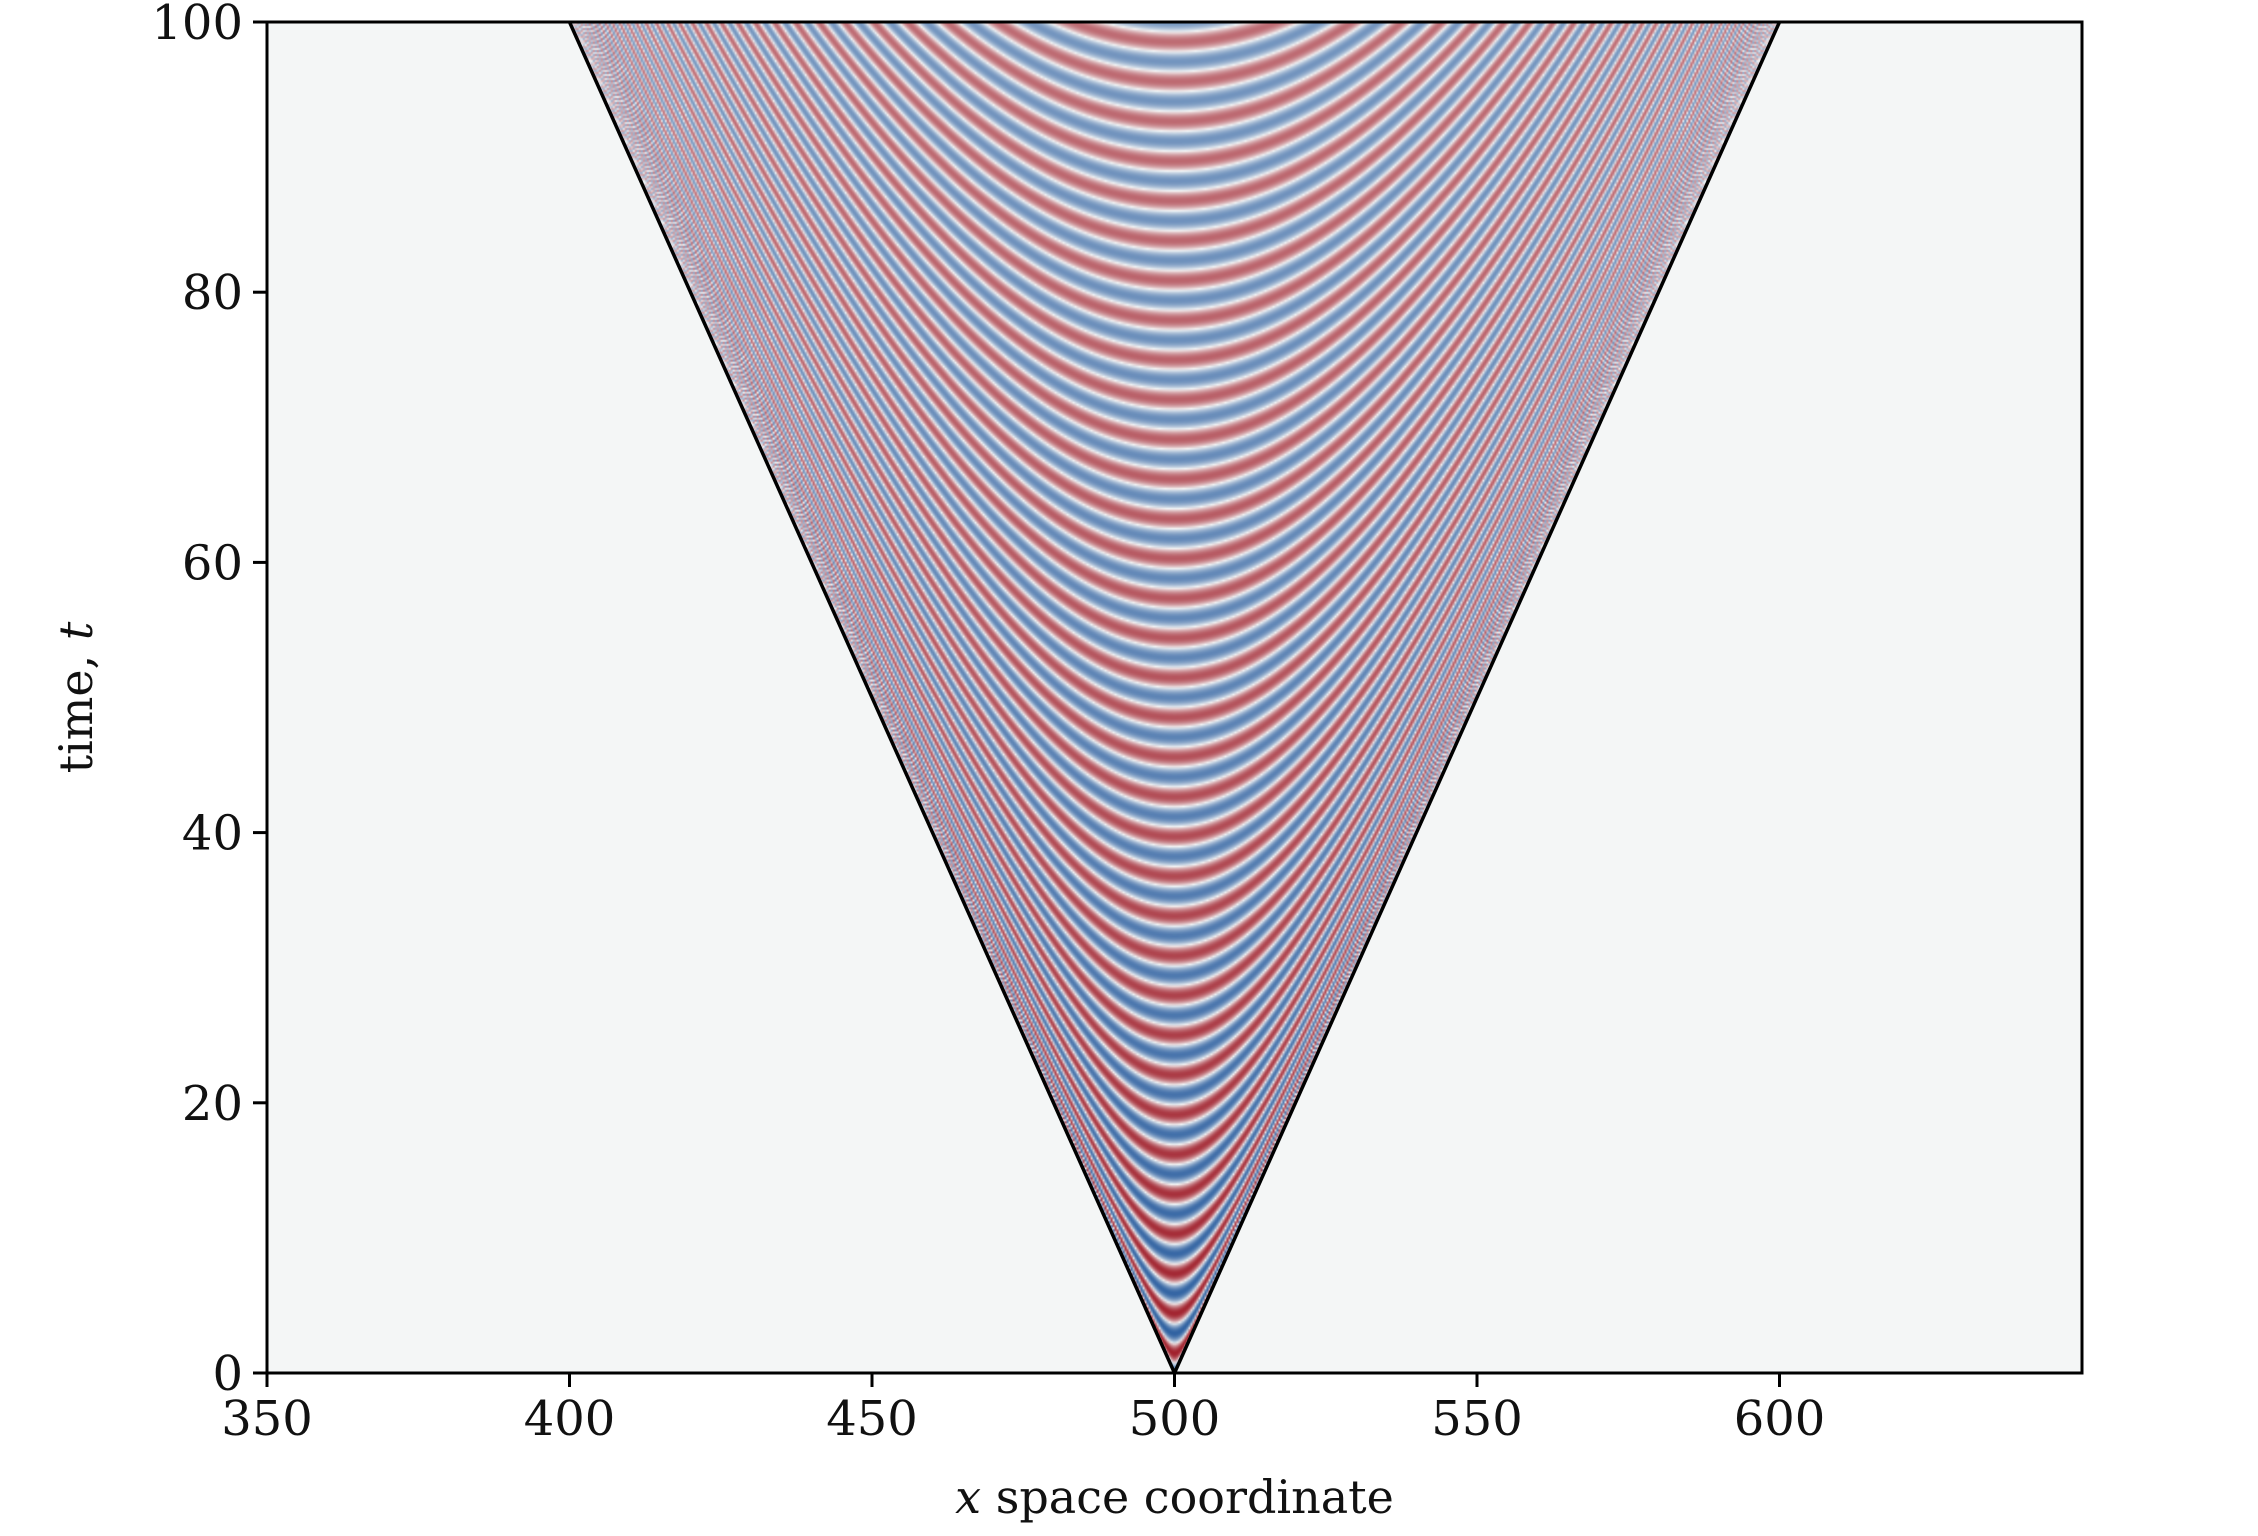 The height and width of the screenshot is (1536, 2258). Describe the element at coordinates (212, 563) in the screenshot. I see `y-tick-label: 60` at that location.